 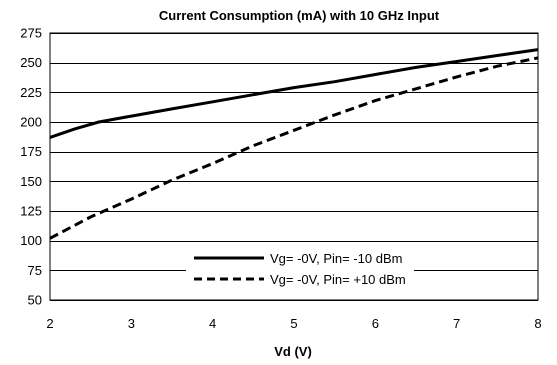 I want to click on y-tick-label-250: 250, so click(x=31, y=62).